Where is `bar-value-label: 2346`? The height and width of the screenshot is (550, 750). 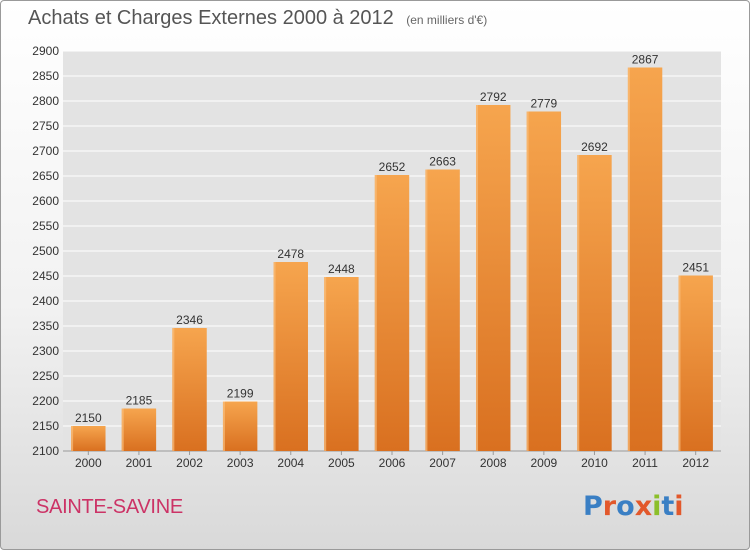
bar-value-label: 2346 is located at coordinates (189, 320).